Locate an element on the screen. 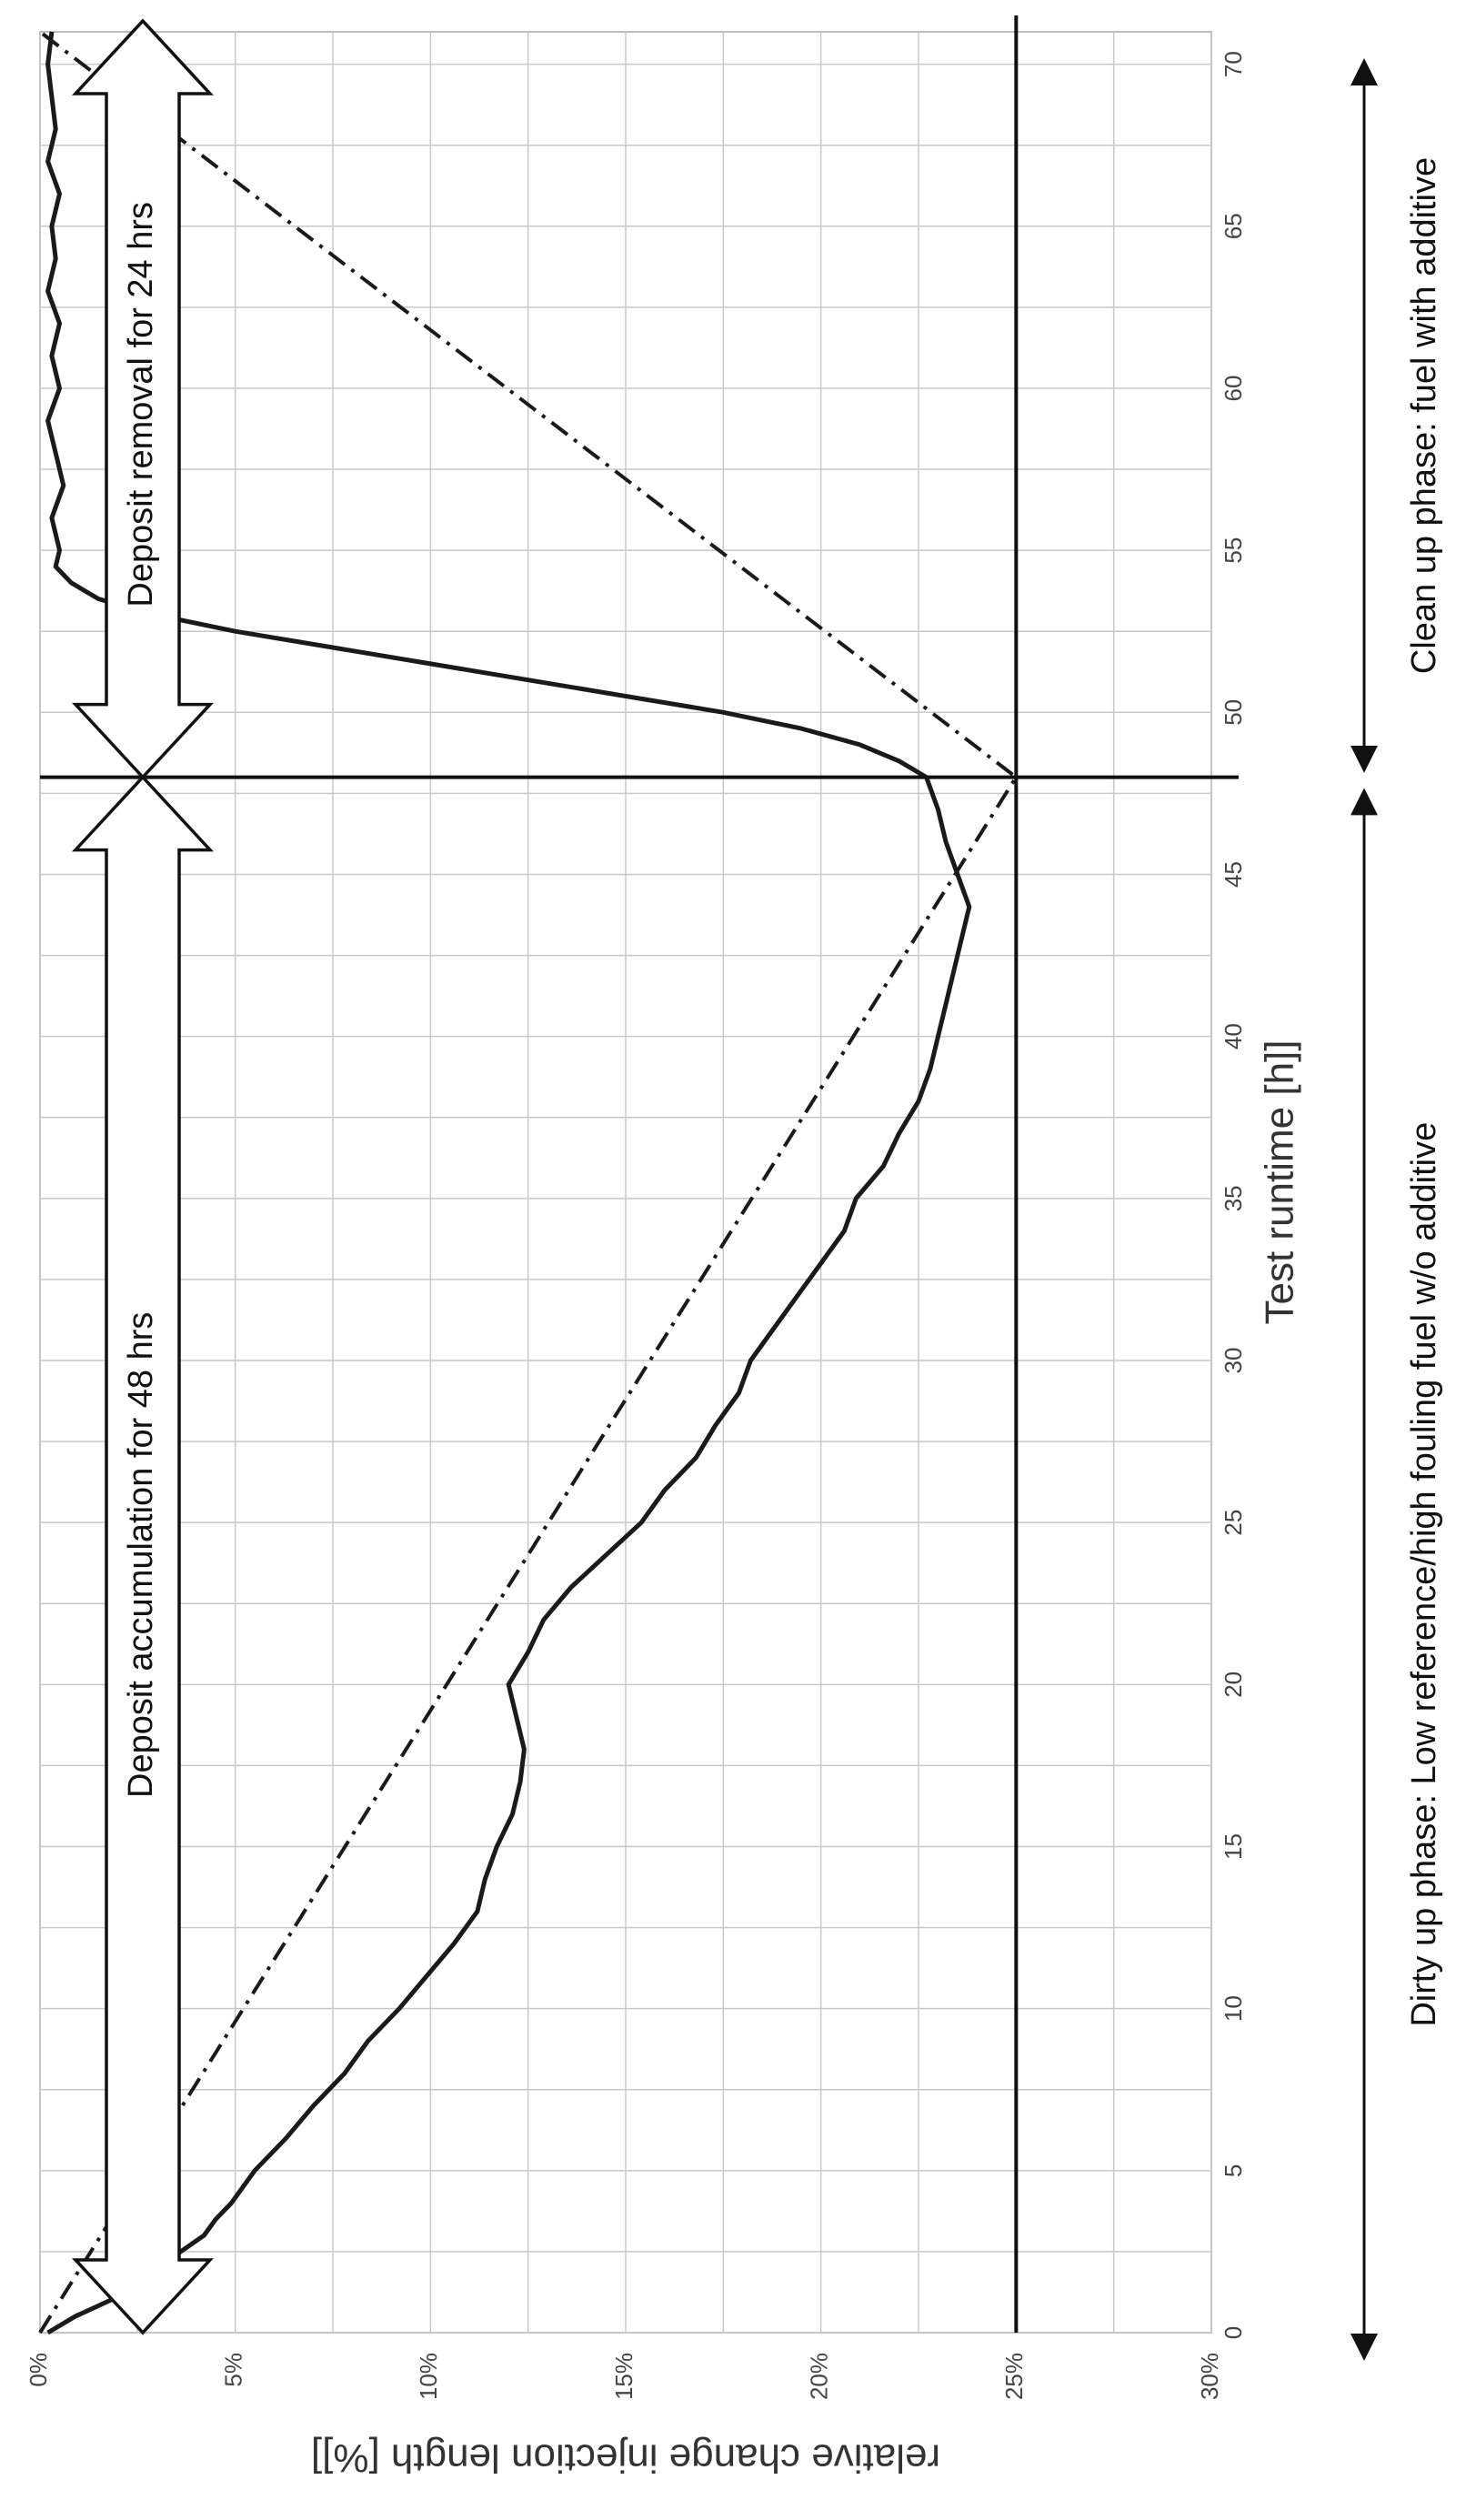 Image resolution: width=1466 pixels, height=2520 pixels. arrow-accumulation is located at coordinates (143, 1555).